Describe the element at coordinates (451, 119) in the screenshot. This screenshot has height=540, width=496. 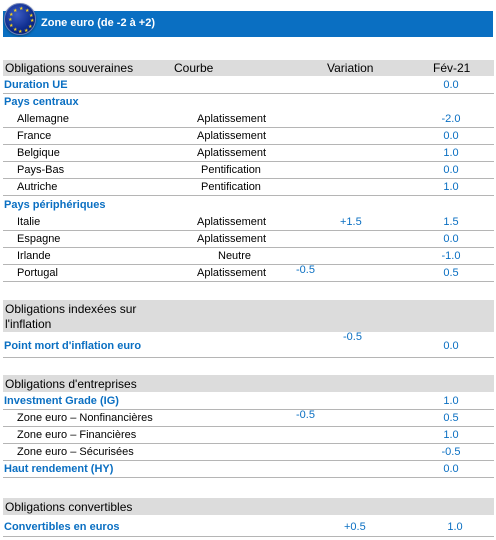
I see `row-value: -2.0` at that location.